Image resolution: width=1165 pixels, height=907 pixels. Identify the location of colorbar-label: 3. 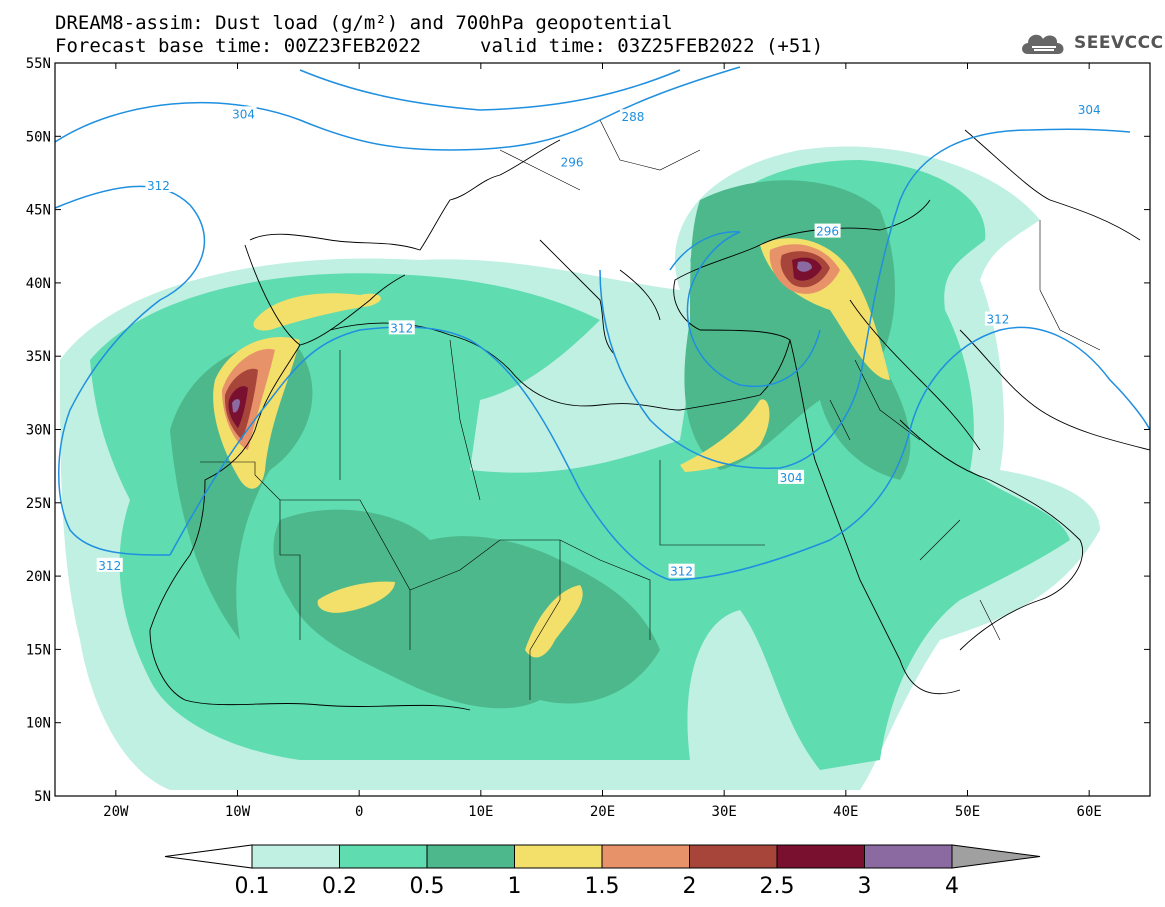
(865, 886).